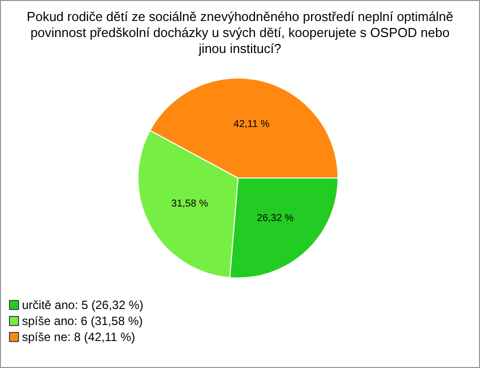 The image size is (480, 368). I want to click on data-label: 26,32 %, so click(275, 218).